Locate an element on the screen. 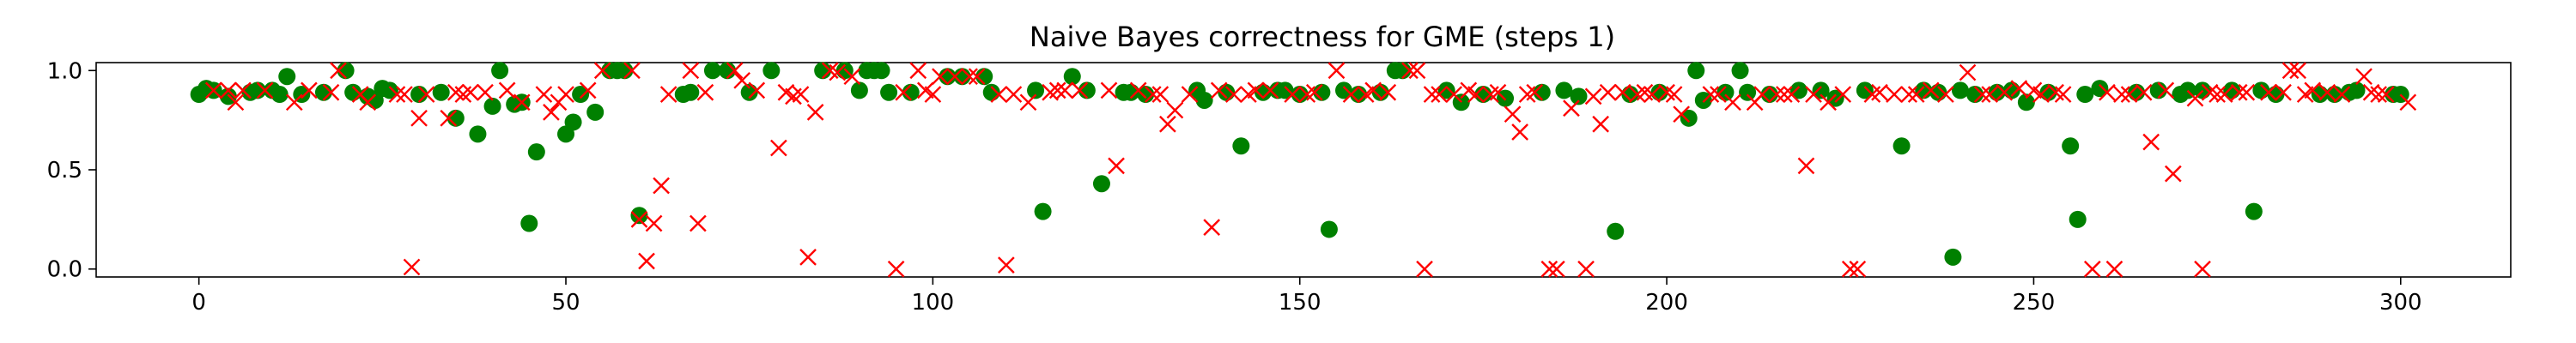 The height and width of the screenshot is (343, 2576). x-tick-label: 0 is located at coordinates (198, 303).